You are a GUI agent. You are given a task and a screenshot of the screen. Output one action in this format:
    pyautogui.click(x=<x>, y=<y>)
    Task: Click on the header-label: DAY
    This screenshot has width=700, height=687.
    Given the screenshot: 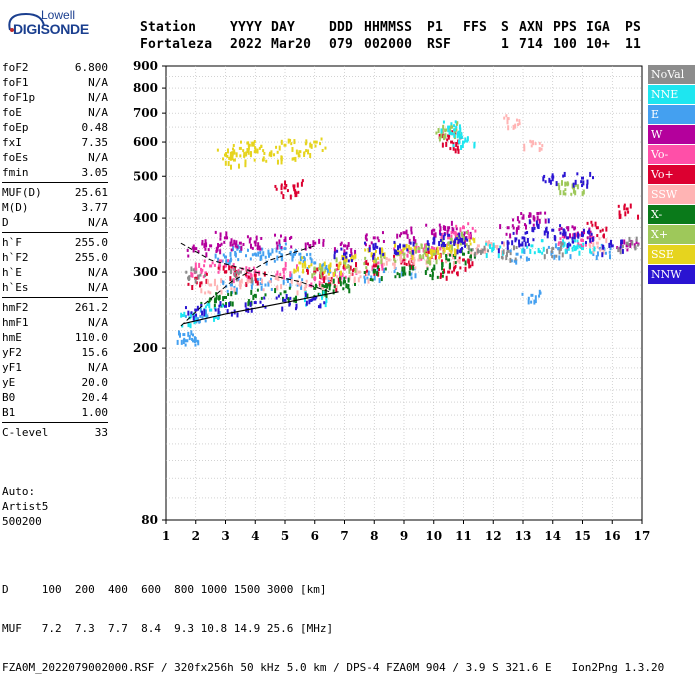 What is the action you would take?
    pyautogui.click(x=283, y=27)
    